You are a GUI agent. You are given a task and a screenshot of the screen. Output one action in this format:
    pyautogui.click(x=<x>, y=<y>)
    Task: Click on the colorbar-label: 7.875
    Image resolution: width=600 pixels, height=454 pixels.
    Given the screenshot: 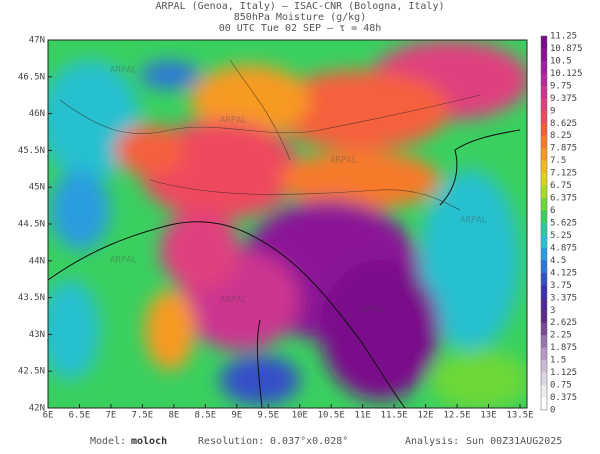 What is the action you would take?
    pyautogui.click(x=563, y=149)
    